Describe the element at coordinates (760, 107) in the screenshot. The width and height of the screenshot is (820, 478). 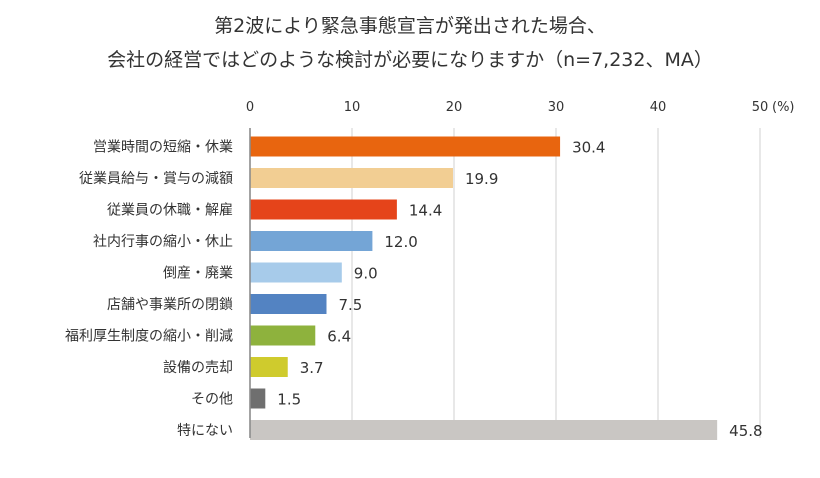
I see `x-tick-label: 50` at that location.